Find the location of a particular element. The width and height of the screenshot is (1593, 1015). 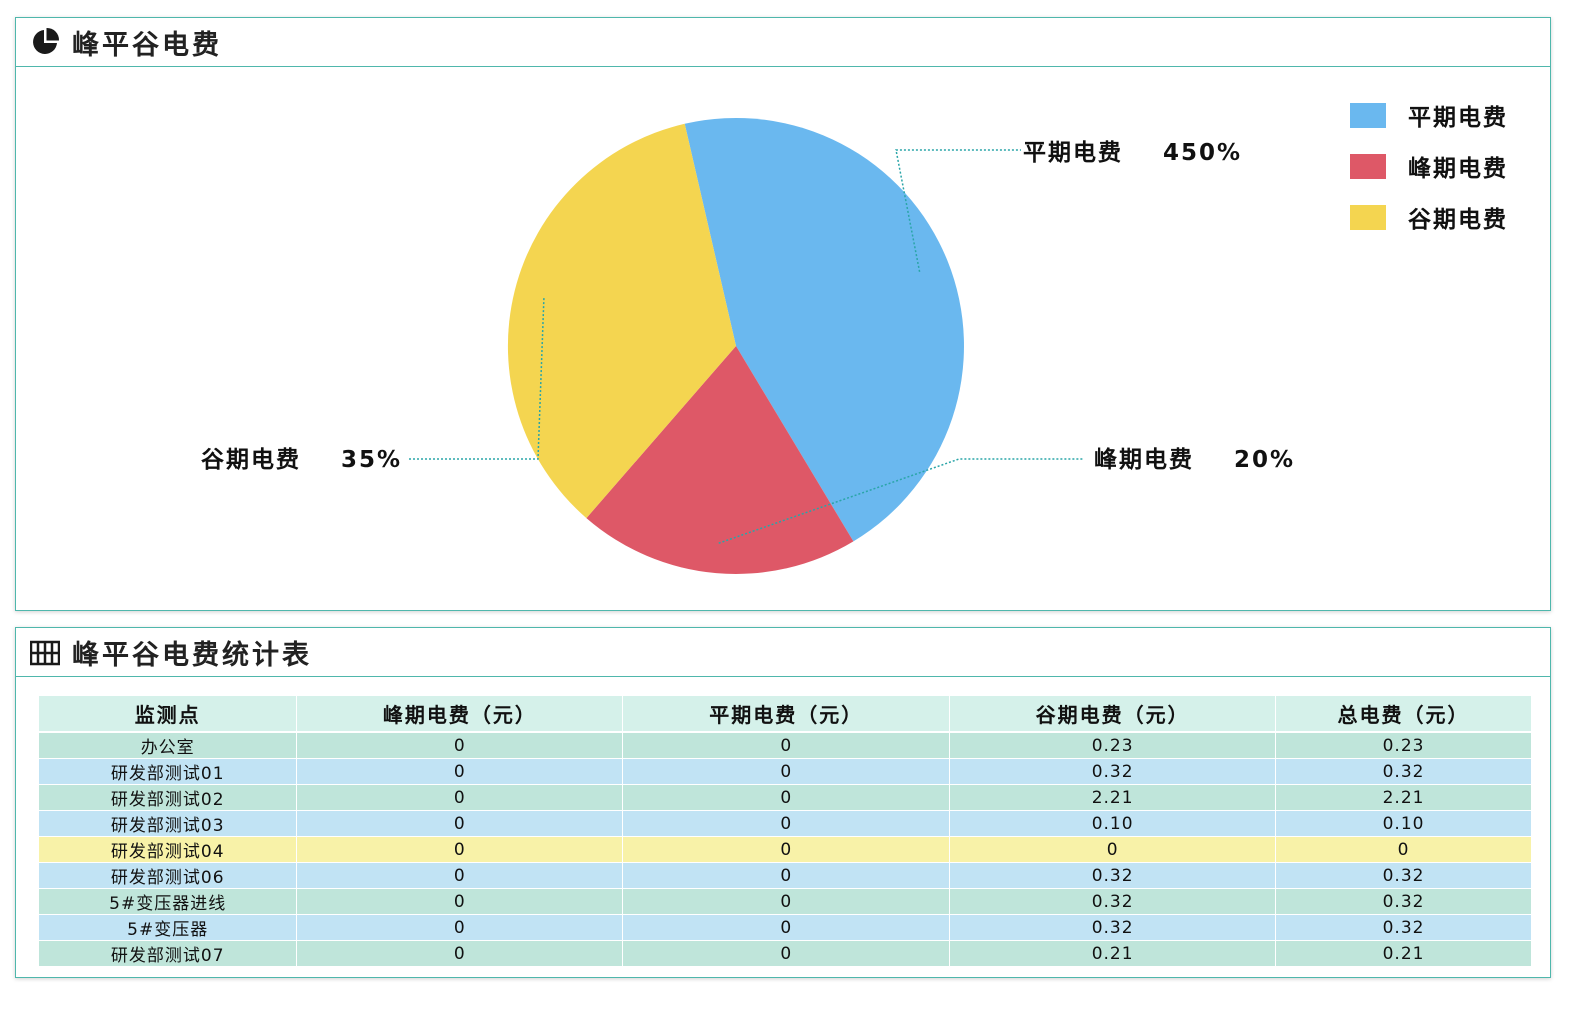

legend-item: 谷期电费 is located at coordinates (1429, 217).